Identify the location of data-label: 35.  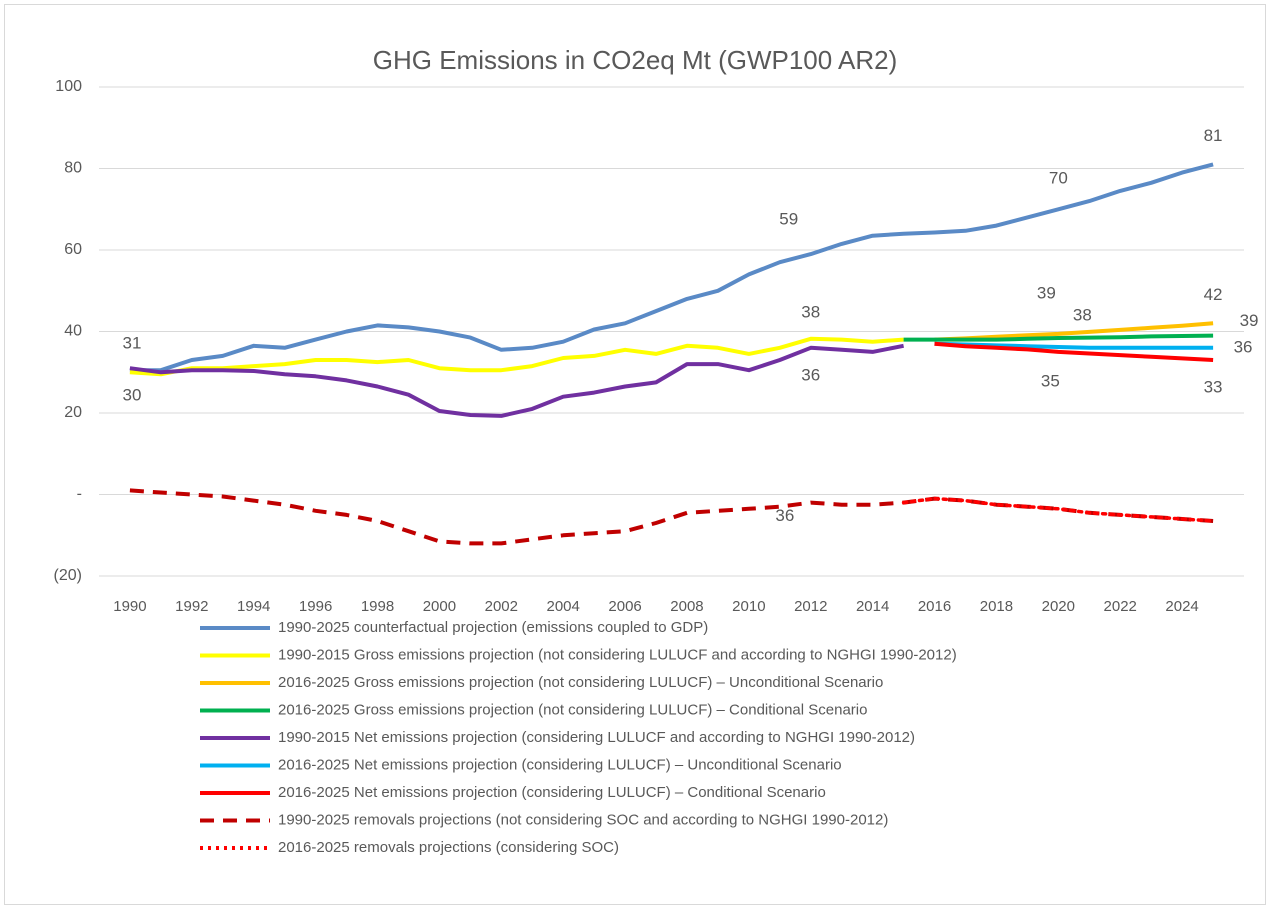
(1050, 380).